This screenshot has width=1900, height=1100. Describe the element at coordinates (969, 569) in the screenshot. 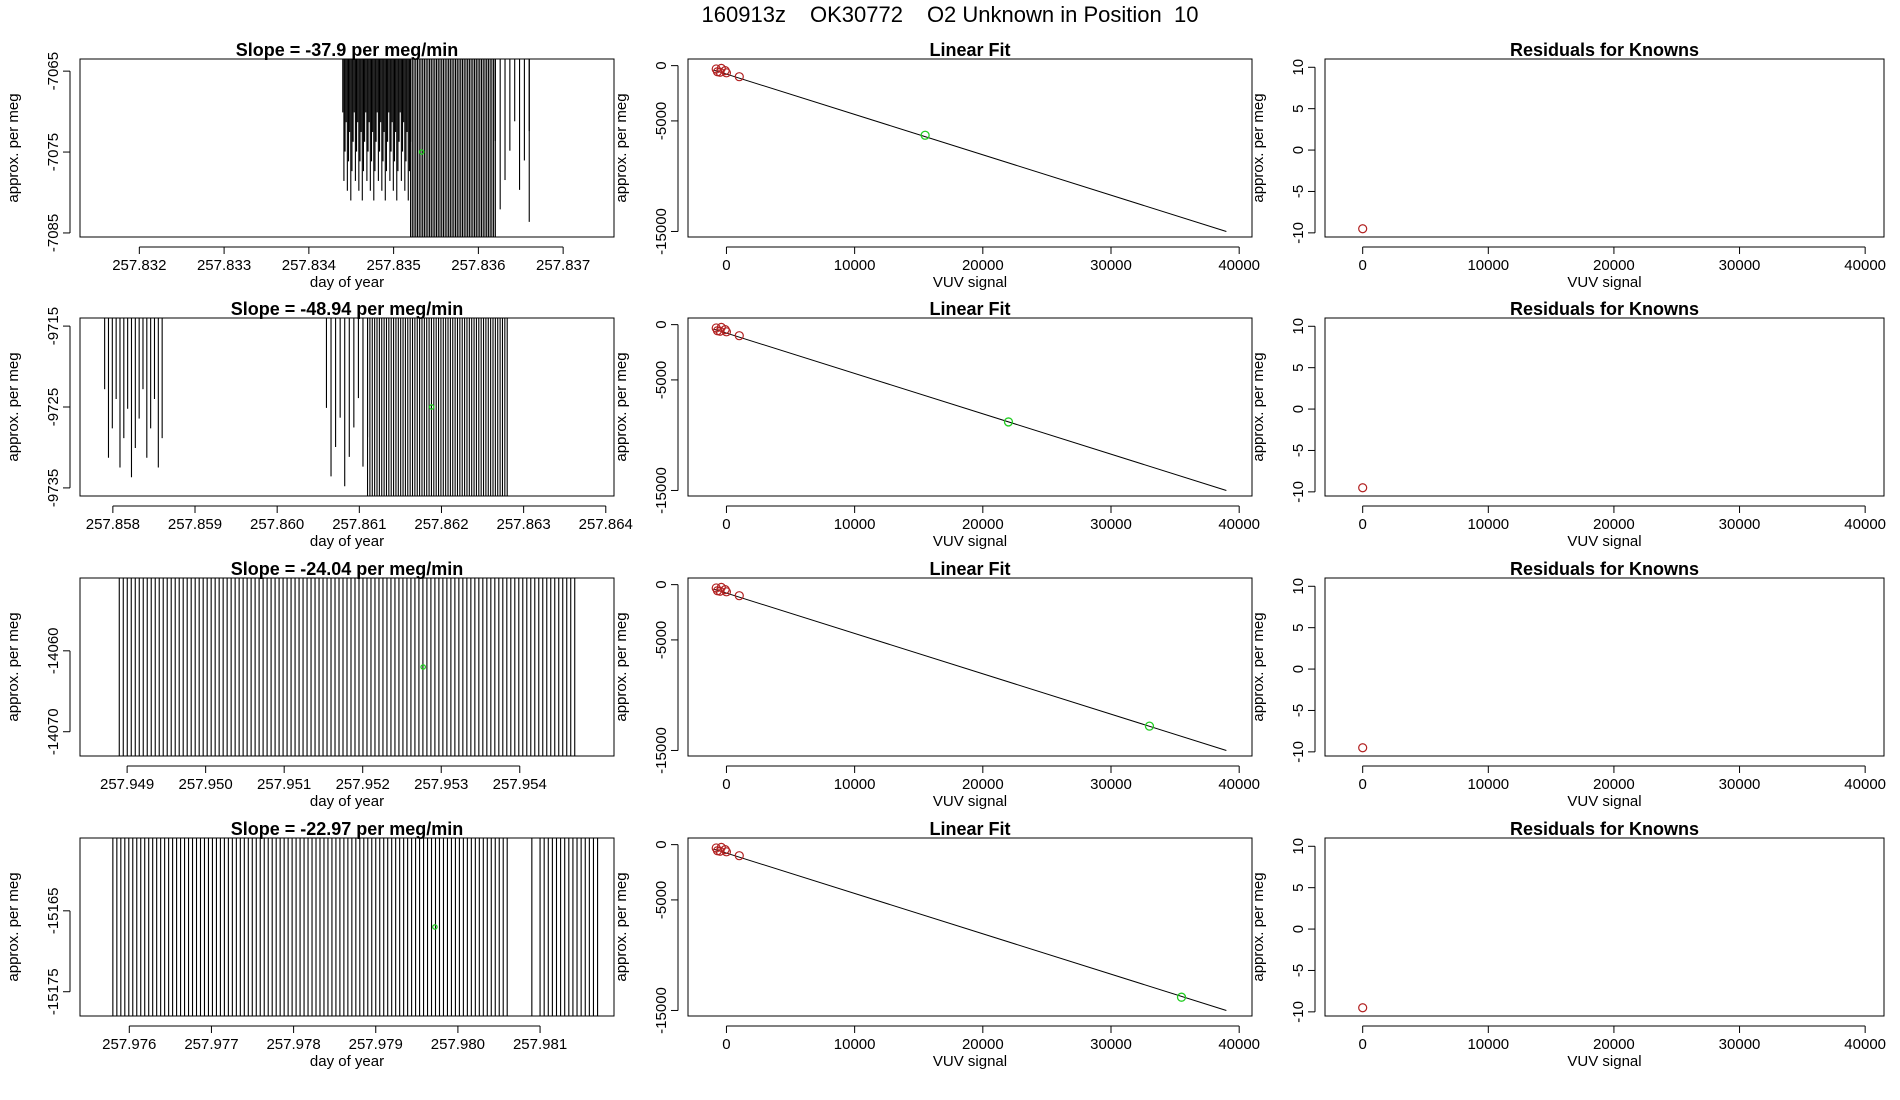

I see `fit-3-title: Linear Fit` at that location.